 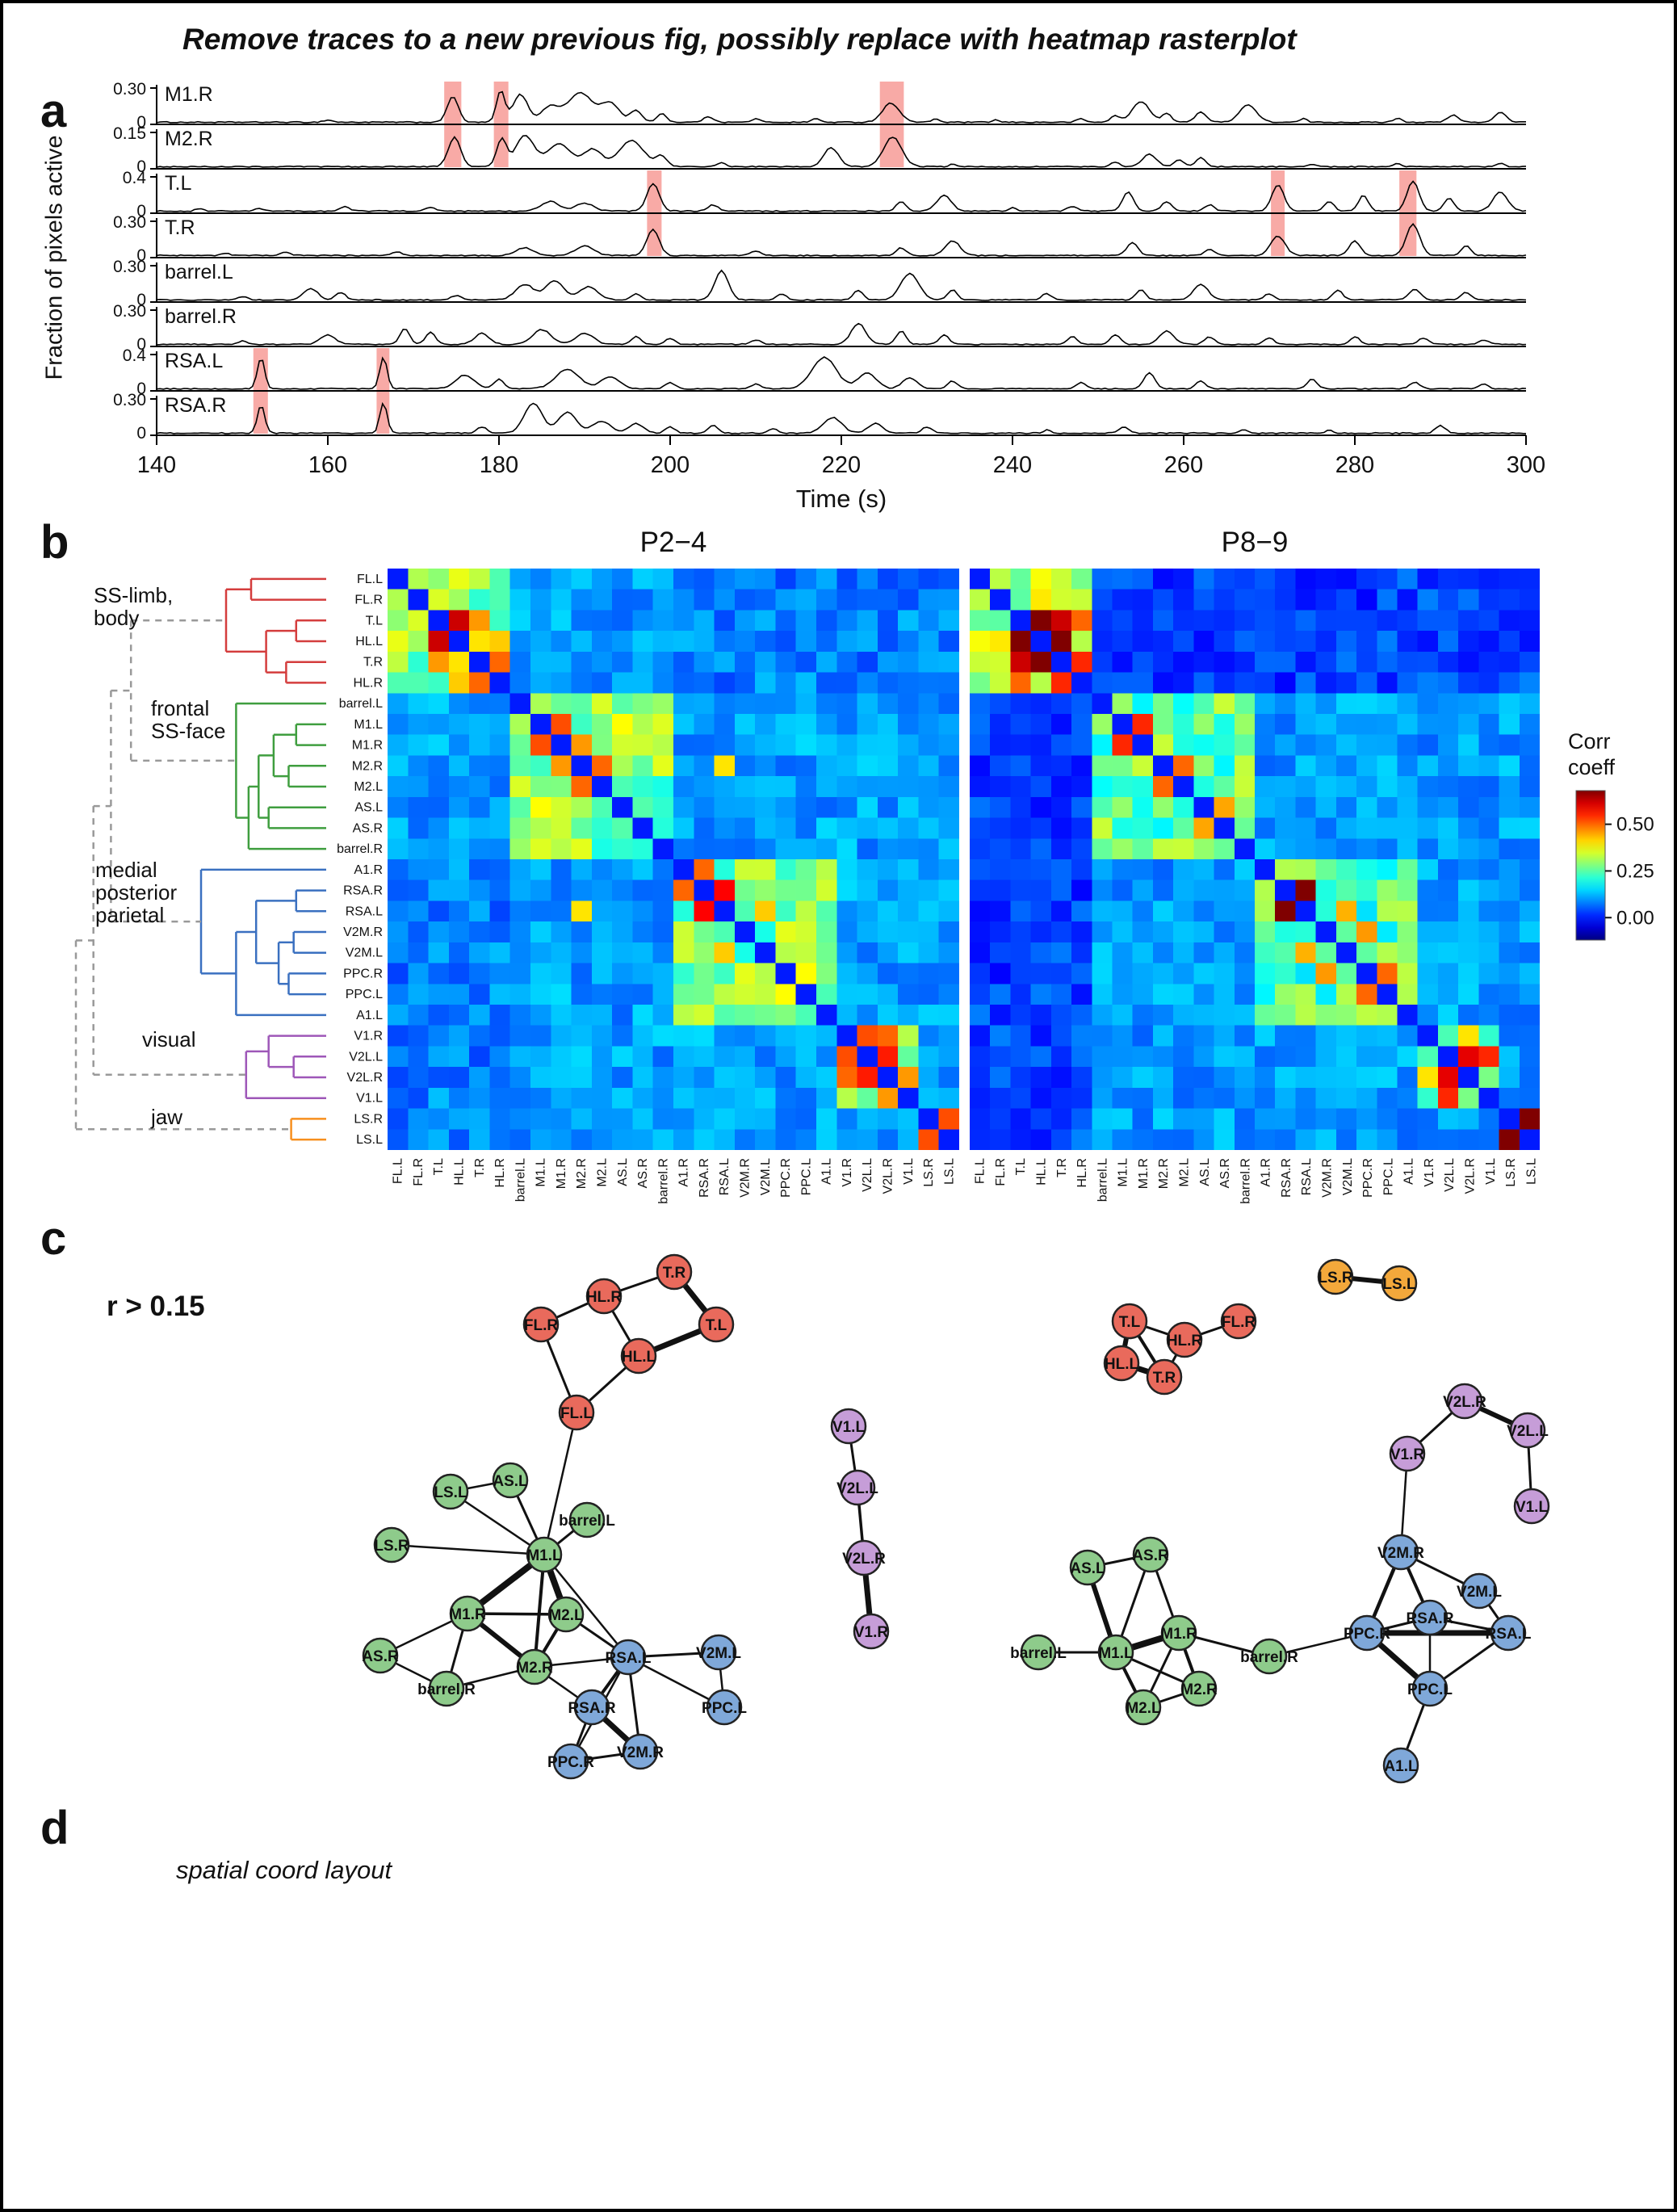 I want to click on network-node-label: M2.L, so click(x=566, y=1616).